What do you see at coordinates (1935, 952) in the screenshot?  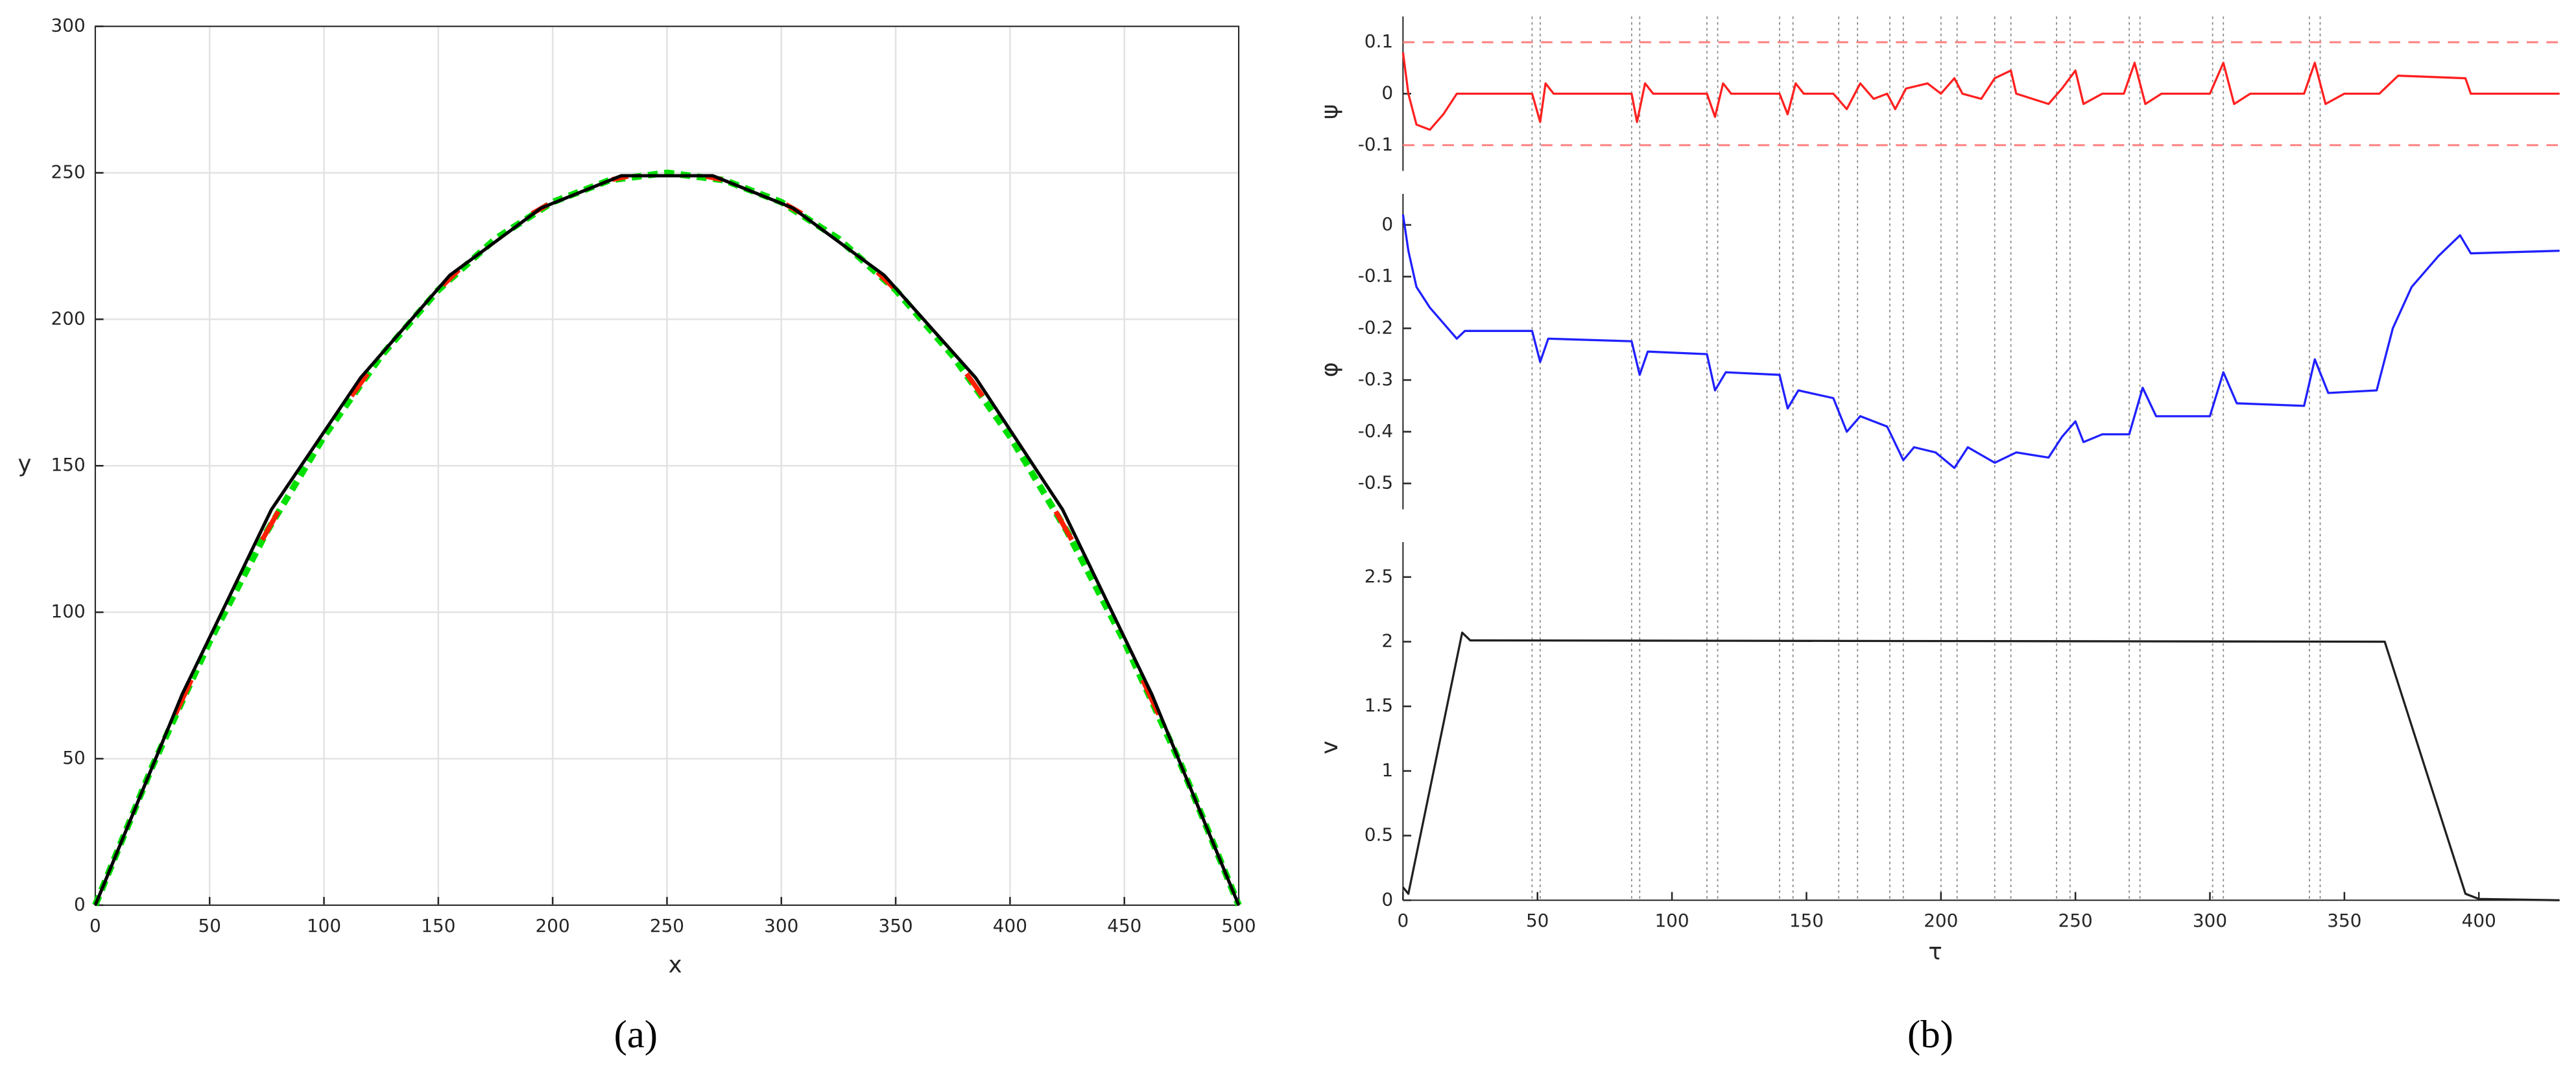 I see `x-axis-label: τ` at bounding box center [1935, 952].